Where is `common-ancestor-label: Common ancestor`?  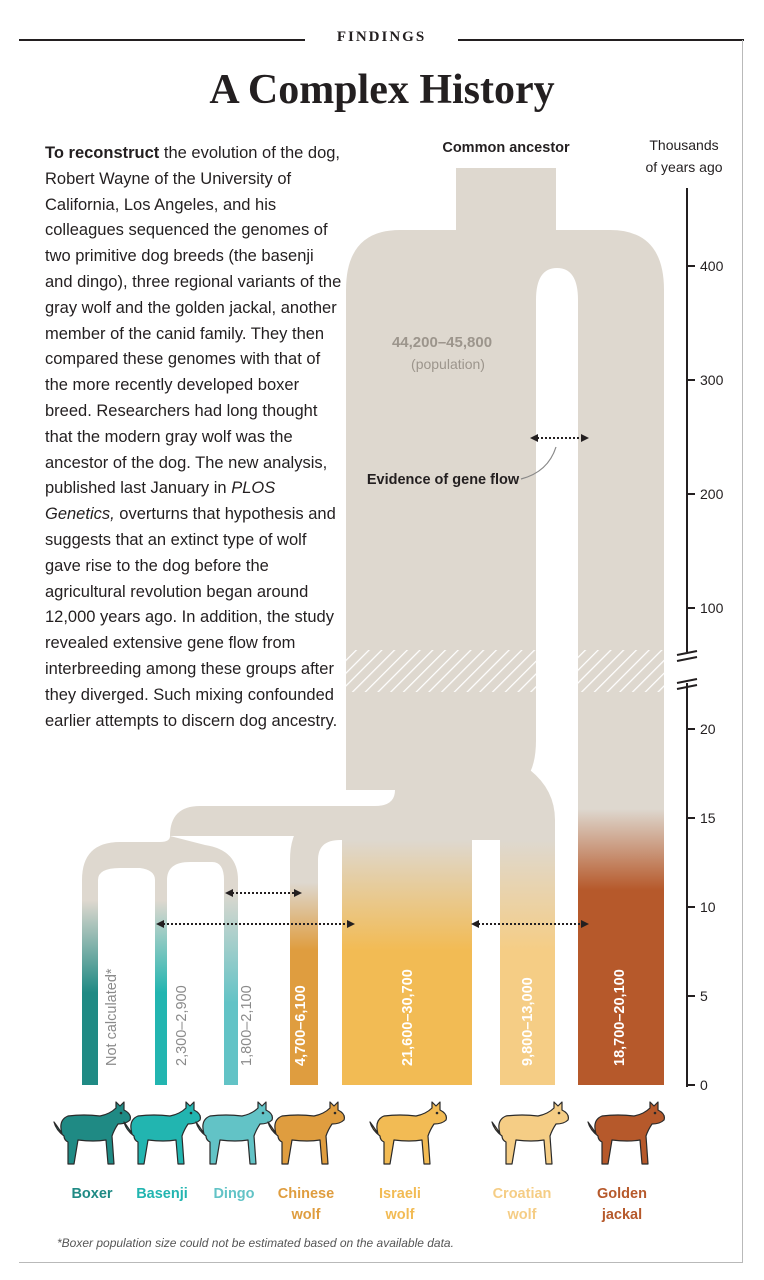
common-ancestor-label: Common ancestor is located at coordinates (506, 148).